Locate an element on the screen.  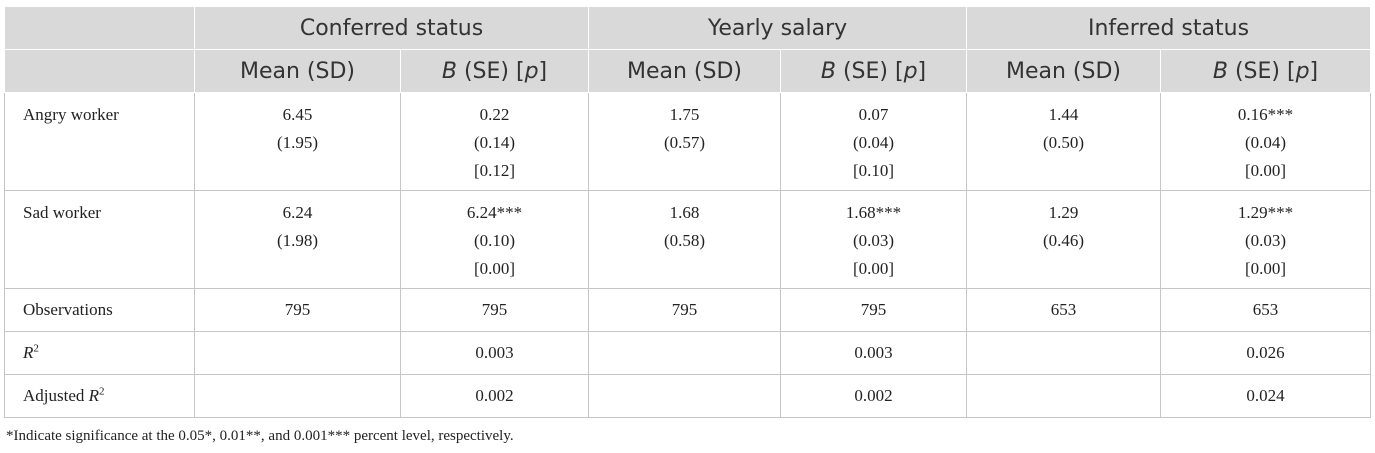
cell-inferred-b: 0.16*** (0.04) [0.00] is located at coordinates (1266, 141).